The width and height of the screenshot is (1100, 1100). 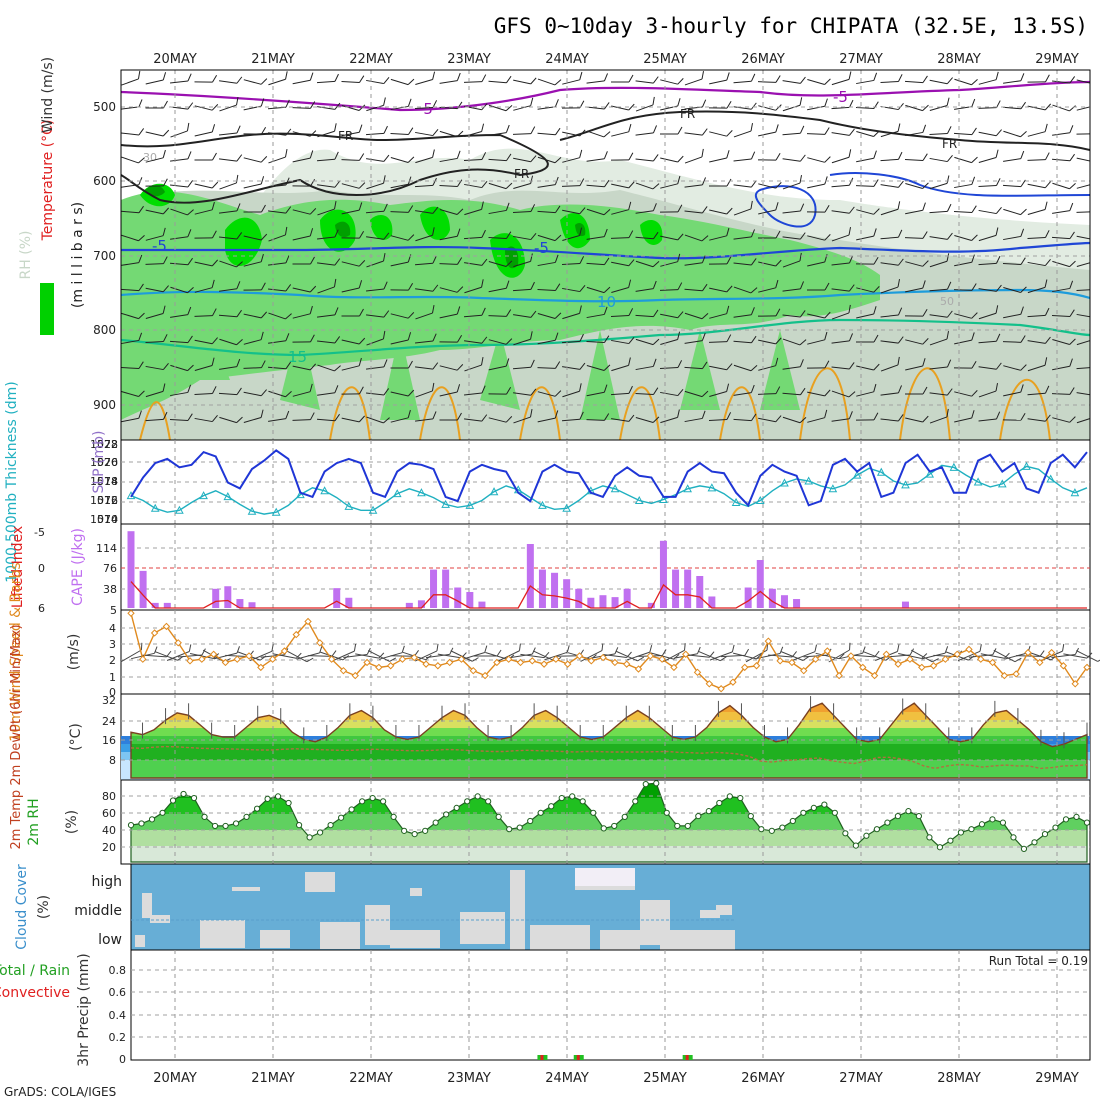 What do you see at coordinates (414, 657) in the screenshot?
I see `wind-marker` at bounding box center [414, 657].